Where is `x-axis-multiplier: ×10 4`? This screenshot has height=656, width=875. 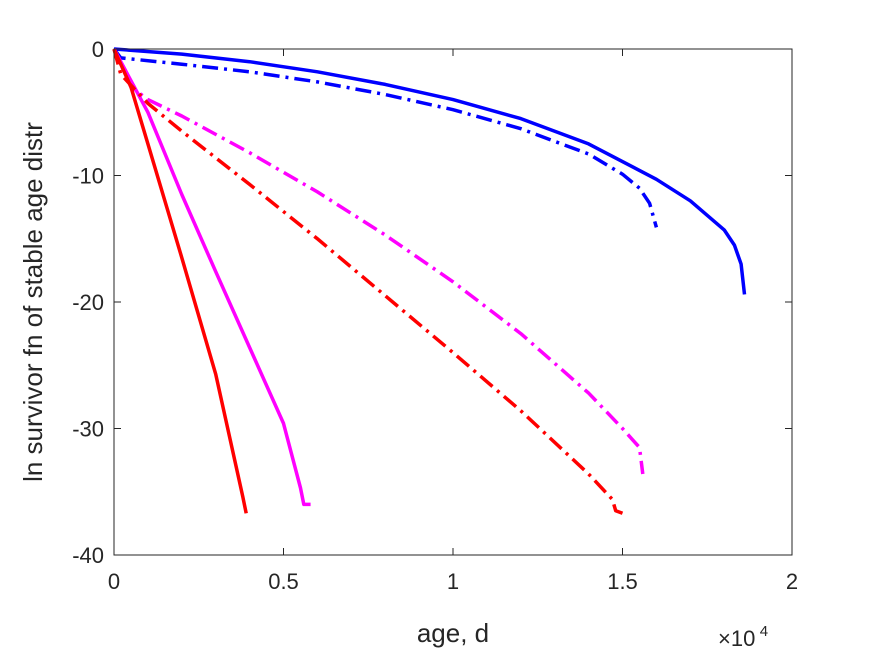 x-axis-multiplier: ×10 4 is located at coordinates (743, 637).